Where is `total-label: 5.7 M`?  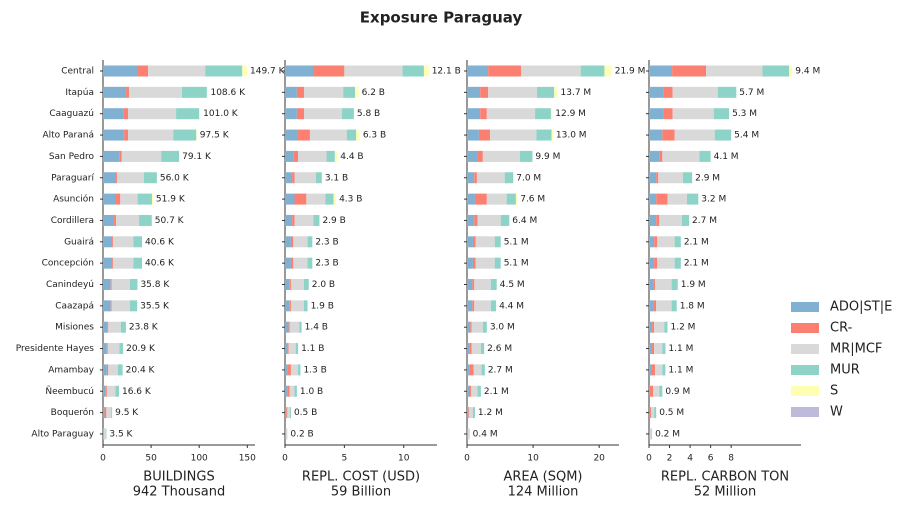
total-label: 5.7 M is located at coordinates (751, 93).